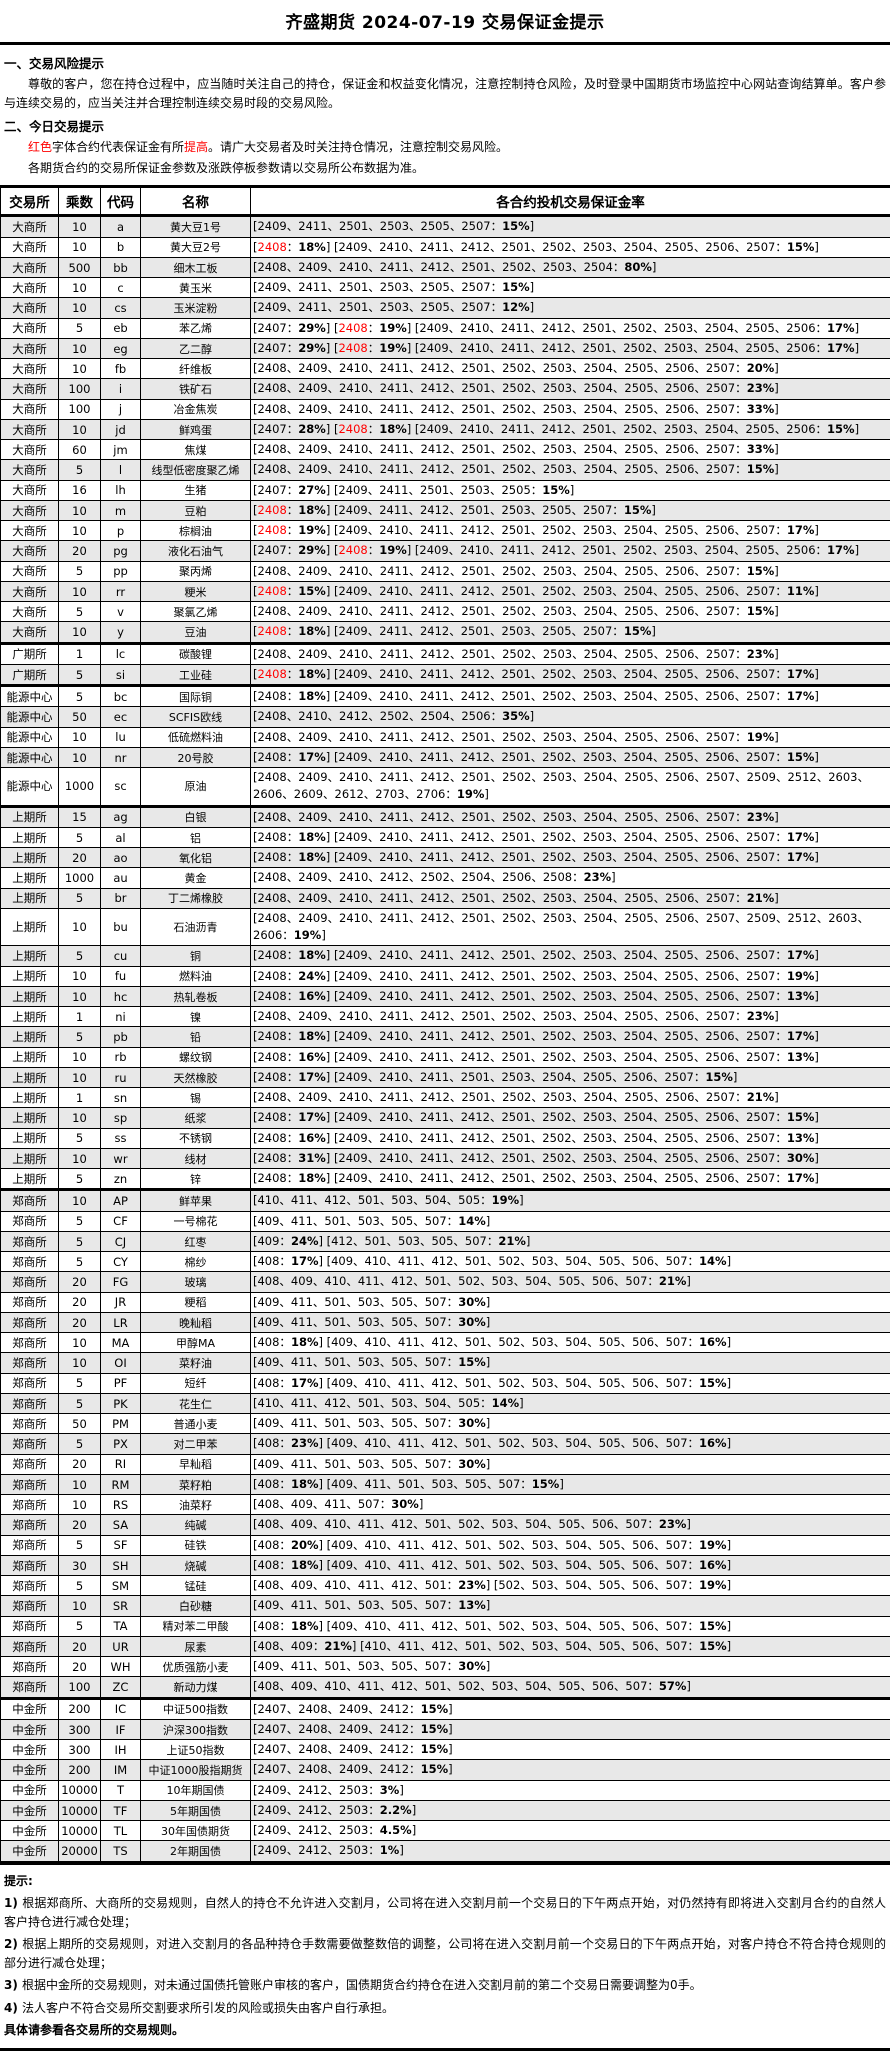 The image size is (890, 2051). I want to click on cell-name: 氧化铝, so click(196, 858).